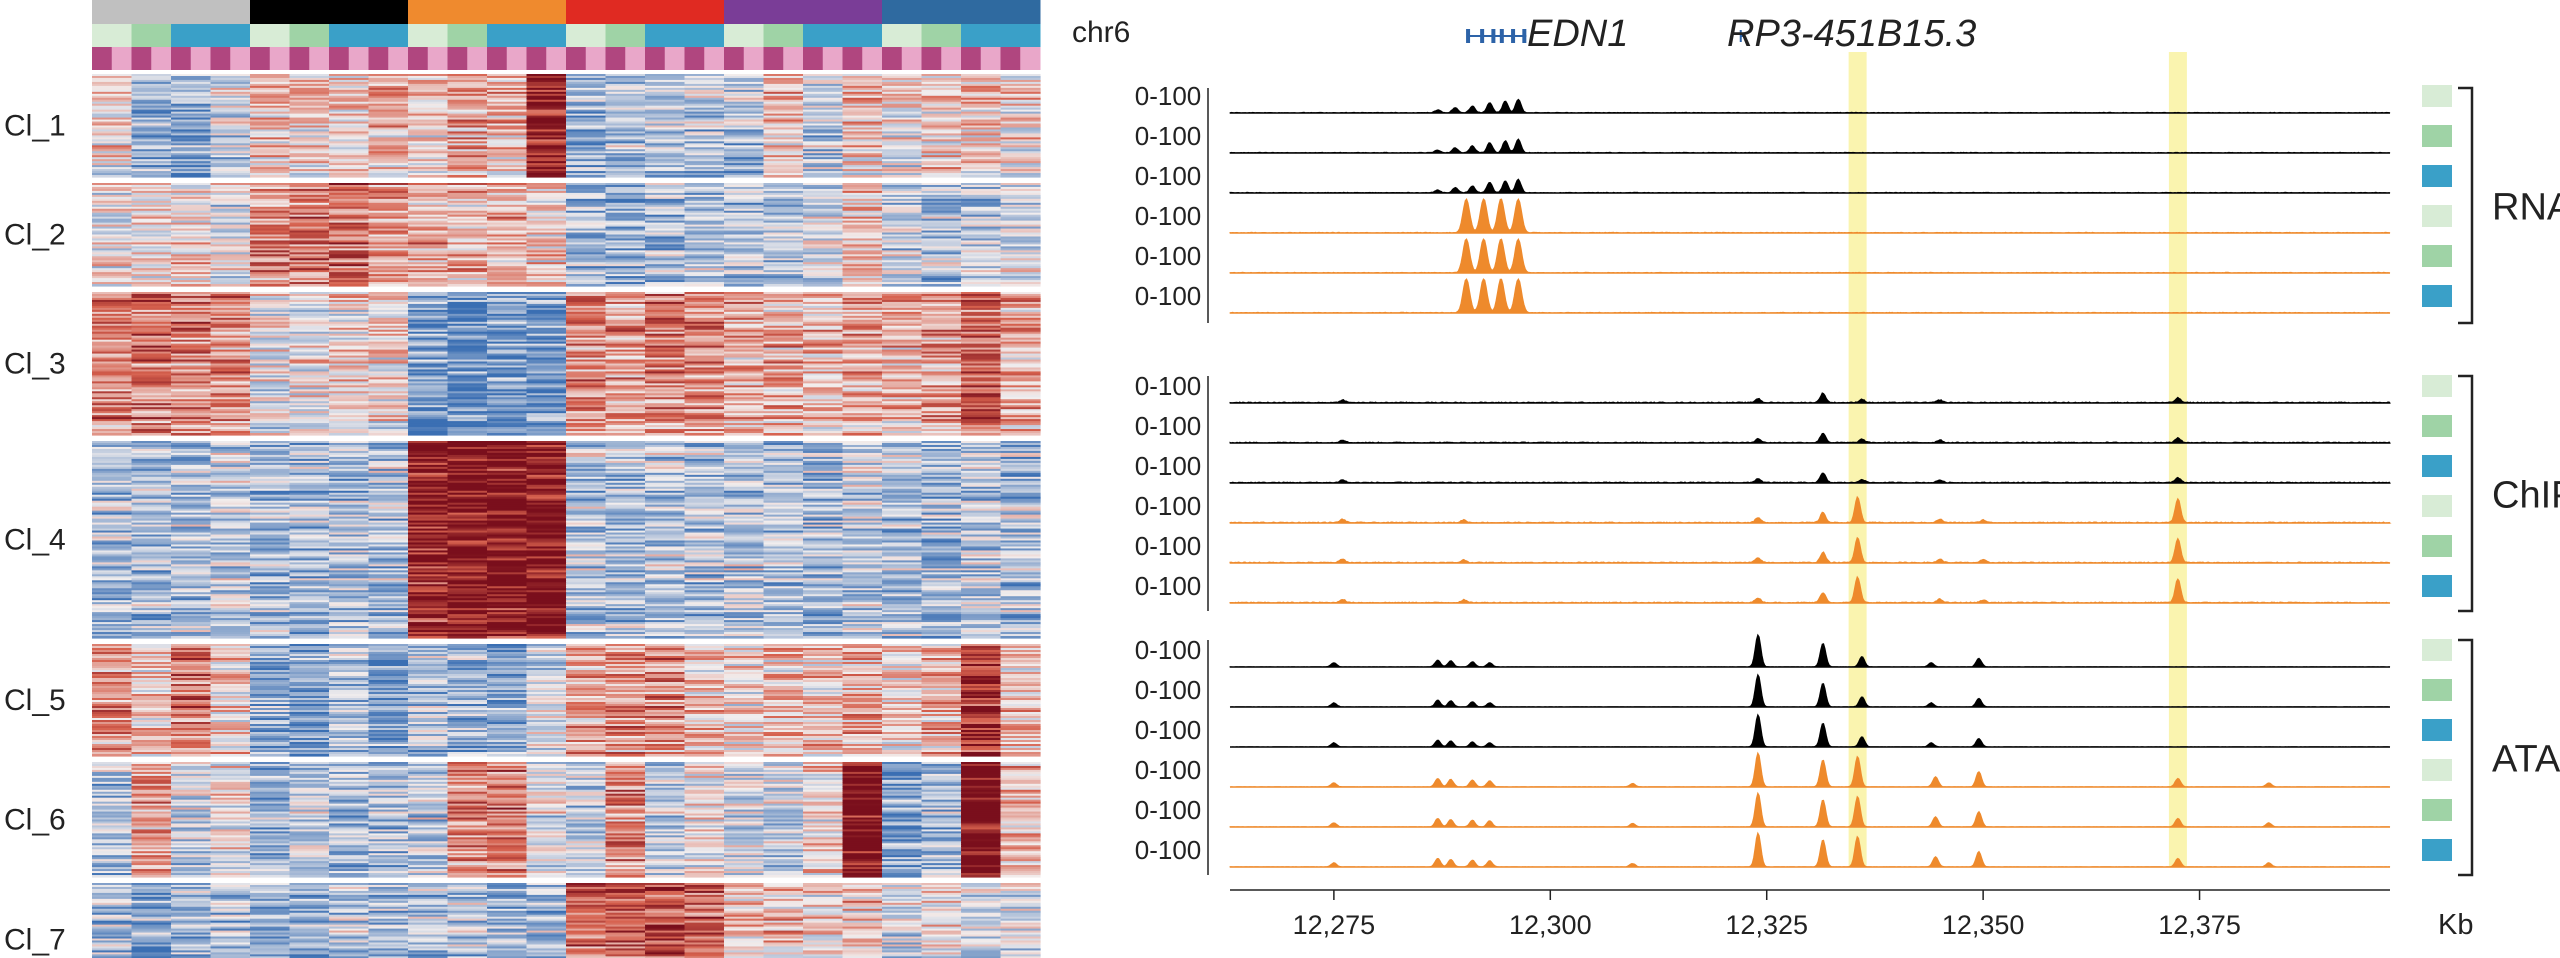 The height and width of the screenshot is (958, 2560). What do you see at coordinates (230, 35) in the screenshot?
I see `replicate-cell` at bounding box center [230, 35].